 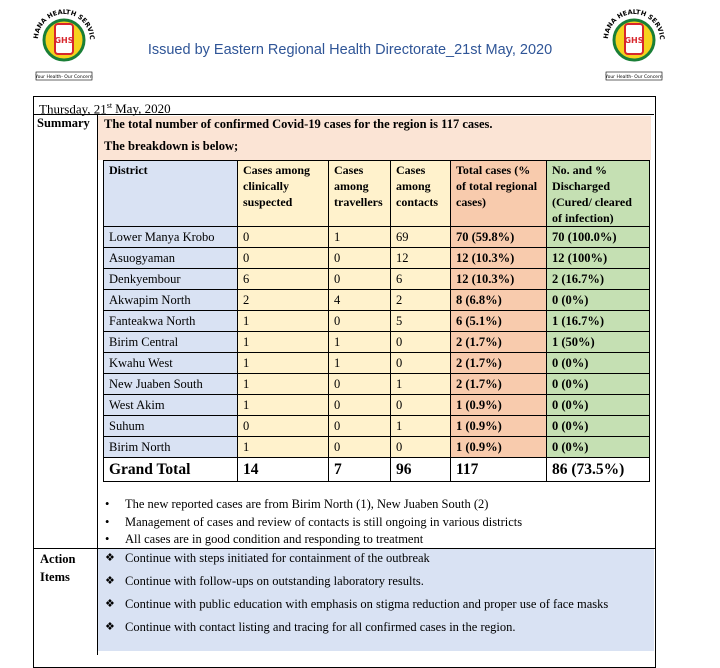 What do you see at coordinates (170, 426) in the screenshot?
I see `table-cell: Suhum` at bounding box center [170, 426].